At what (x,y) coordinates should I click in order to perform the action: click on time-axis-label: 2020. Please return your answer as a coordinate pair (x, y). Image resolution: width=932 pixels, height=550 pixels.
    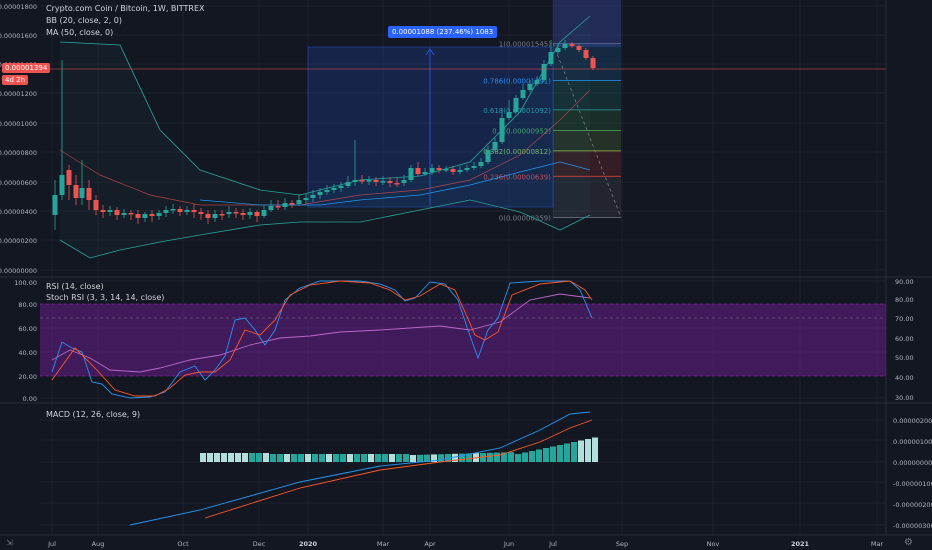
    Looking at the image, I should click on (308, 544).